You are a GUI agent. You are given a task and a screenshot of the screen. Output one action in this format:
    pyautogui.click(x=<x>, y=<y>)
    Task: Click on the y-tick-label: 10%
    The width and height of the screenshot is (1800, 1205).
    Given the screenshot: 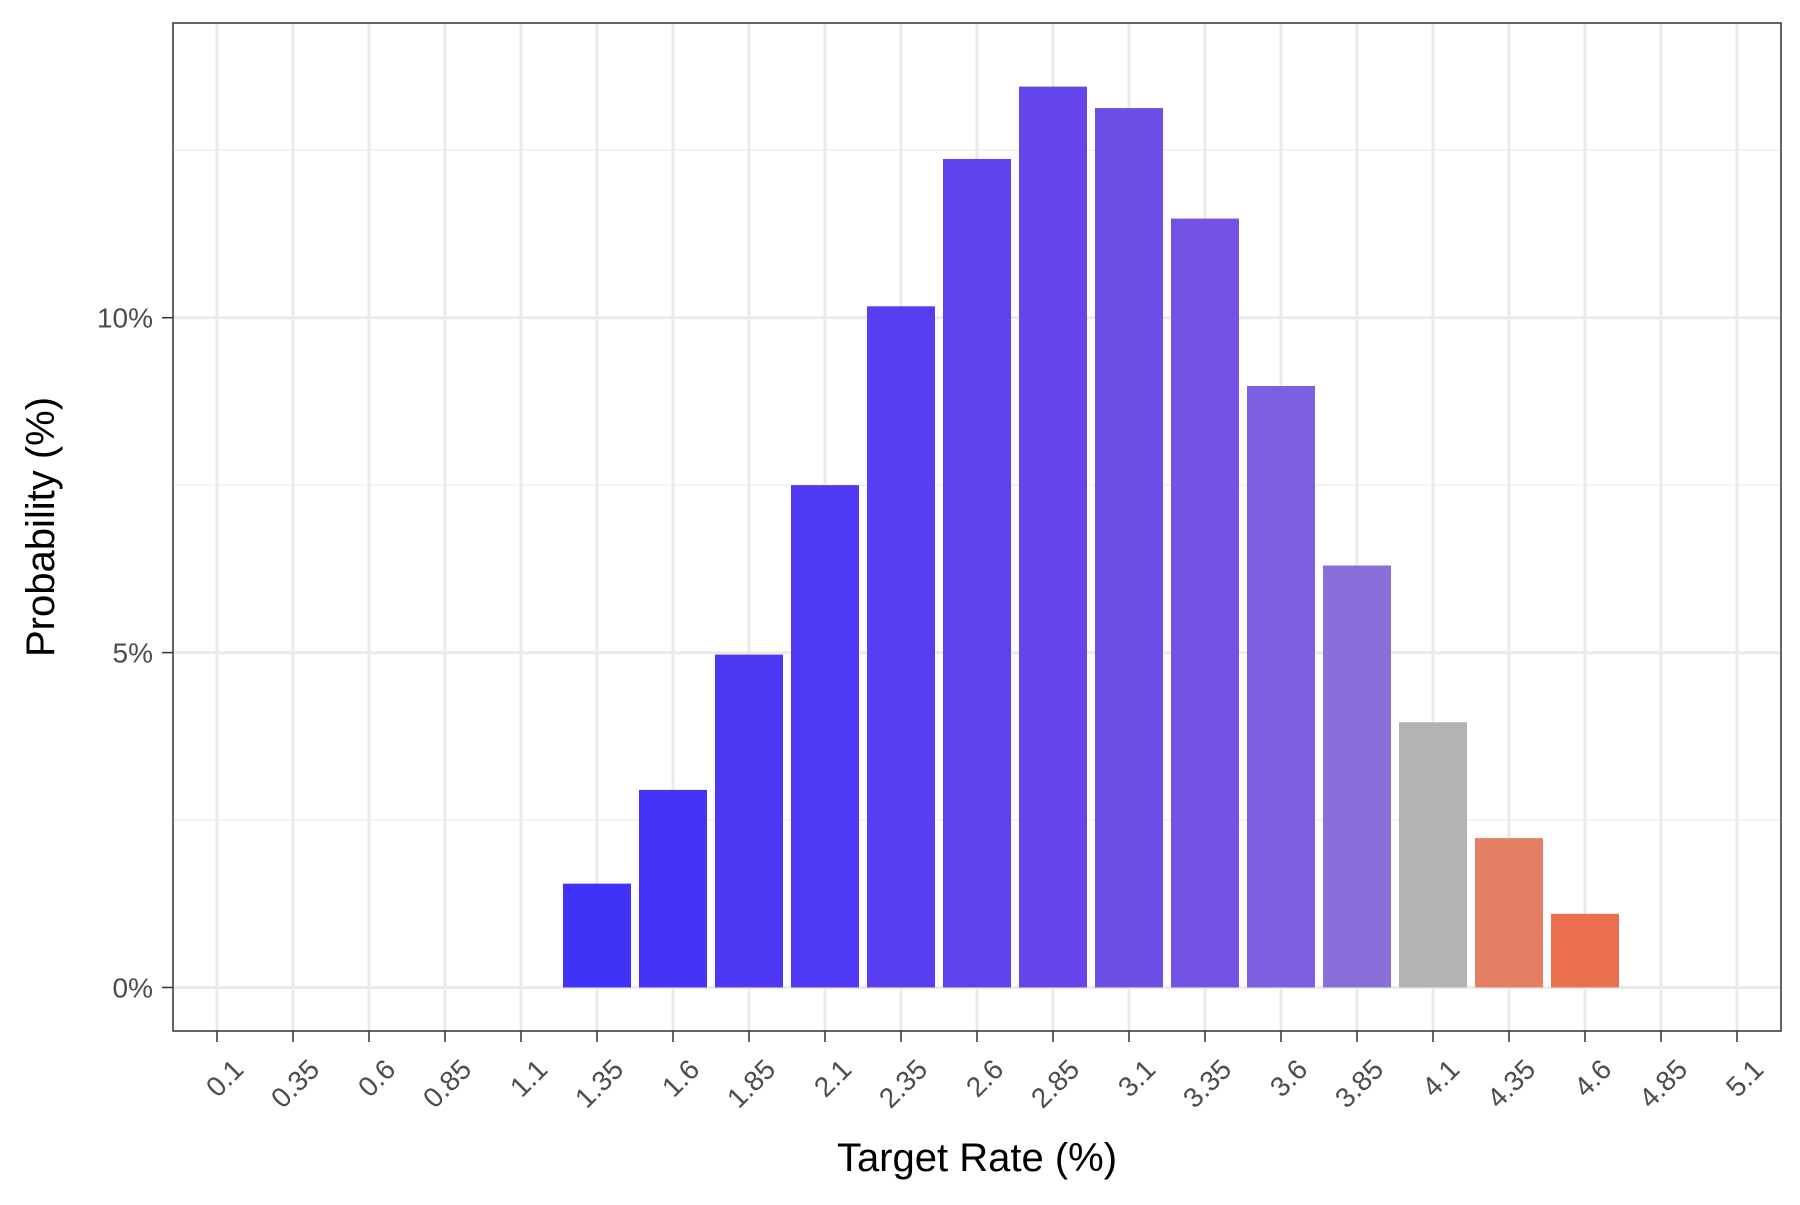 What is the action you would take?
    pyautogui.click(x=125, y=318)
    